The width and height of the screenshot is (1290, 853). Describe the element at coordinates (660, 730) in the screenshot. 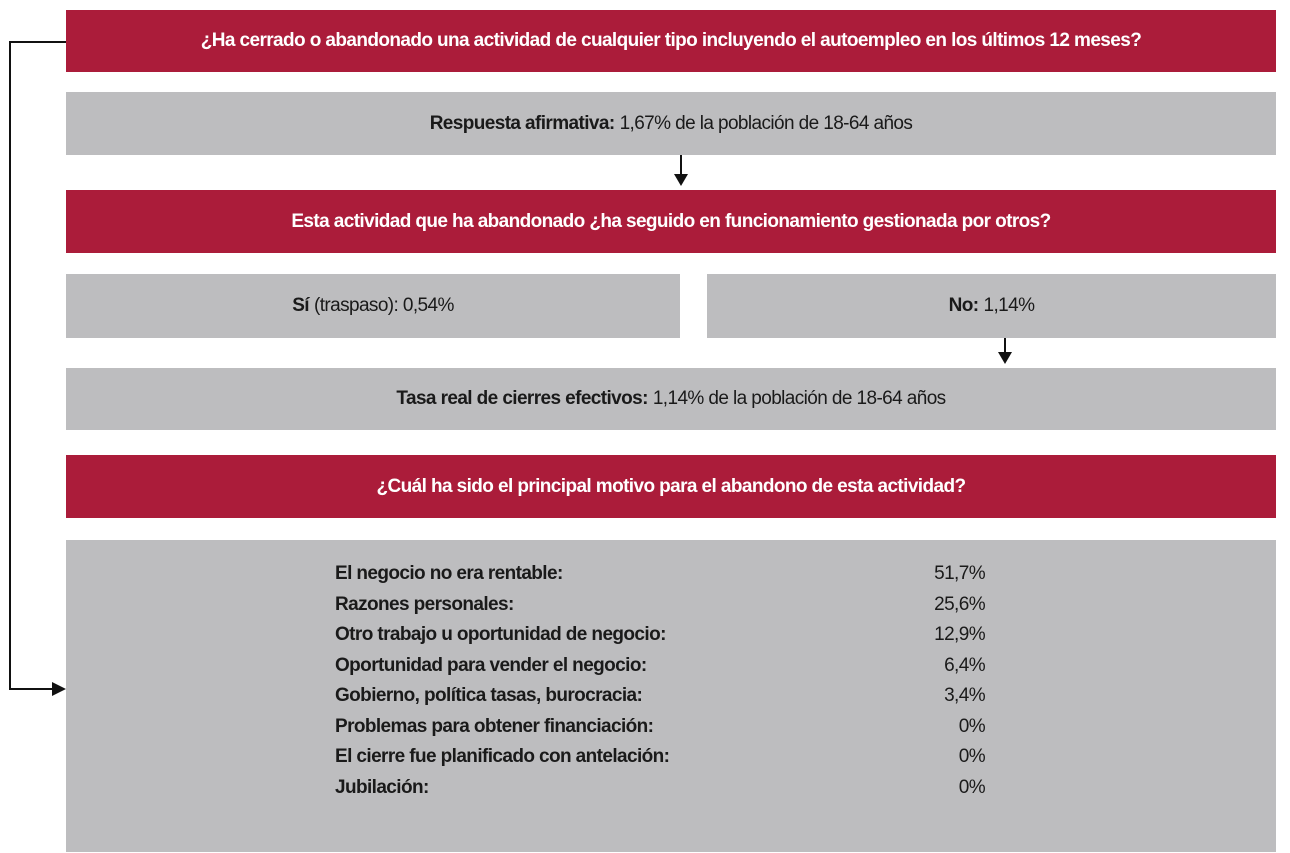

I see `reason-row: Problemas para obtener financiación: 0%` at that location.